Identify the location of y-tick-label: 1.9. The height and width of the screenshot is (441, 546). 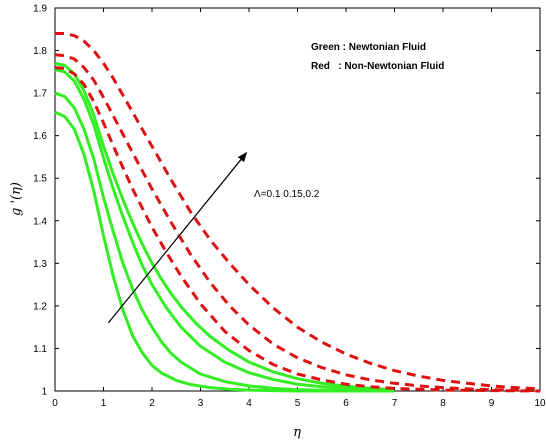
(40, 9).